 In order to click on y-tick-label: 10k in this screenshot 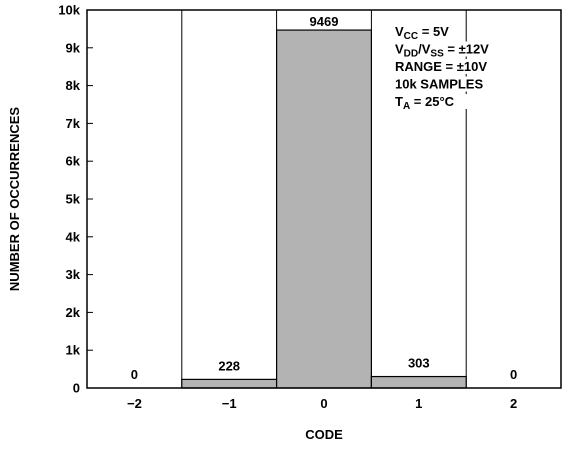, I will do `click(69, 10)`.